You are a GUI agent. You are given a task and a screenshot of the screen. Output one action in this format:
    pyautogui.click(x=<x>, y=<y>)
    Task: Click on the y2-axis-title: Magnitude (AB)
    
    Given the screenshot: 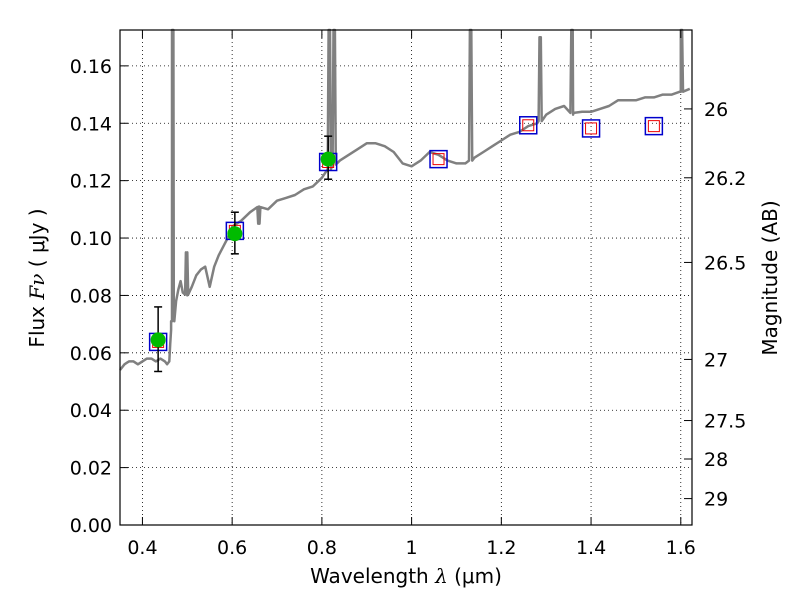 What is the action you would take?
    pyautogui.click(x=770, y=277)
    